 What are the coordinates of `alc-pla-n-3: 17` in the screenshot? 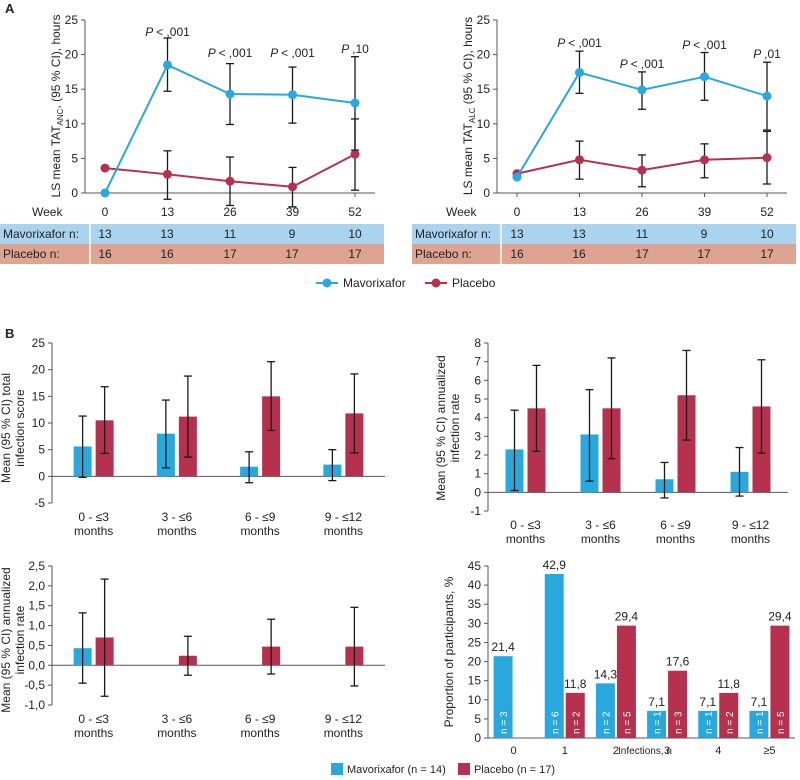 It's located at (704, 254).